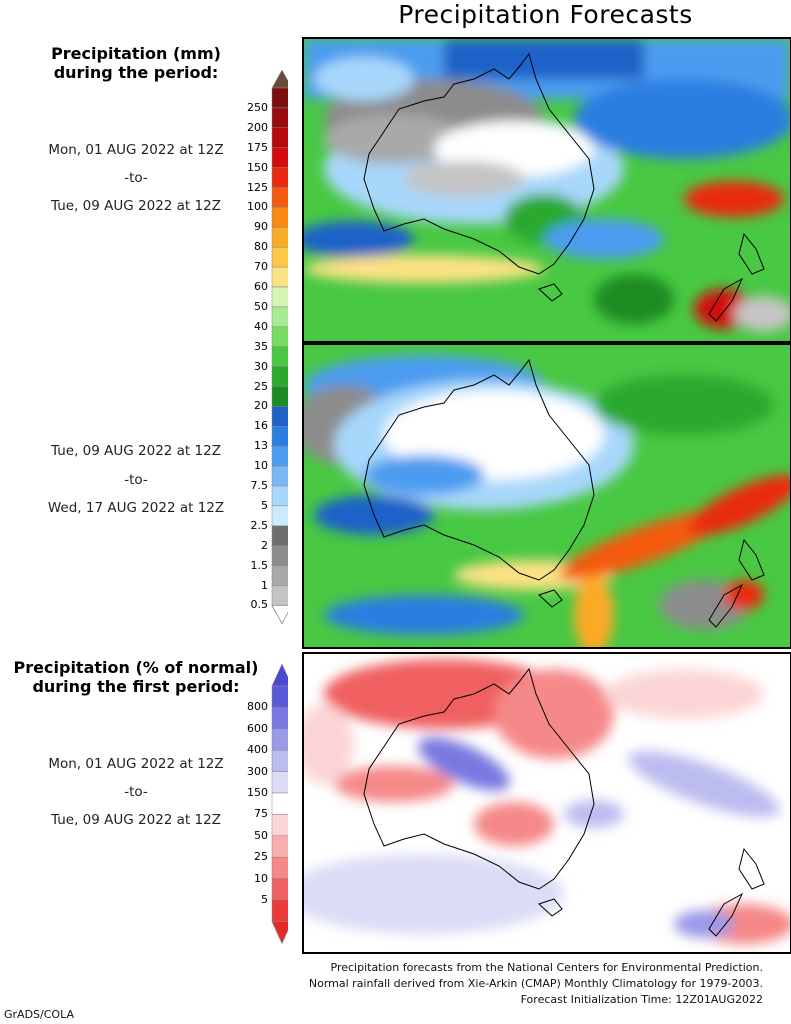 Image resolution: width=791 pixels, height=1024 pixels. Describe the element at coordinates (257, 127) in the screenshot. I see `colorbar-tick-label: 200` at that location.